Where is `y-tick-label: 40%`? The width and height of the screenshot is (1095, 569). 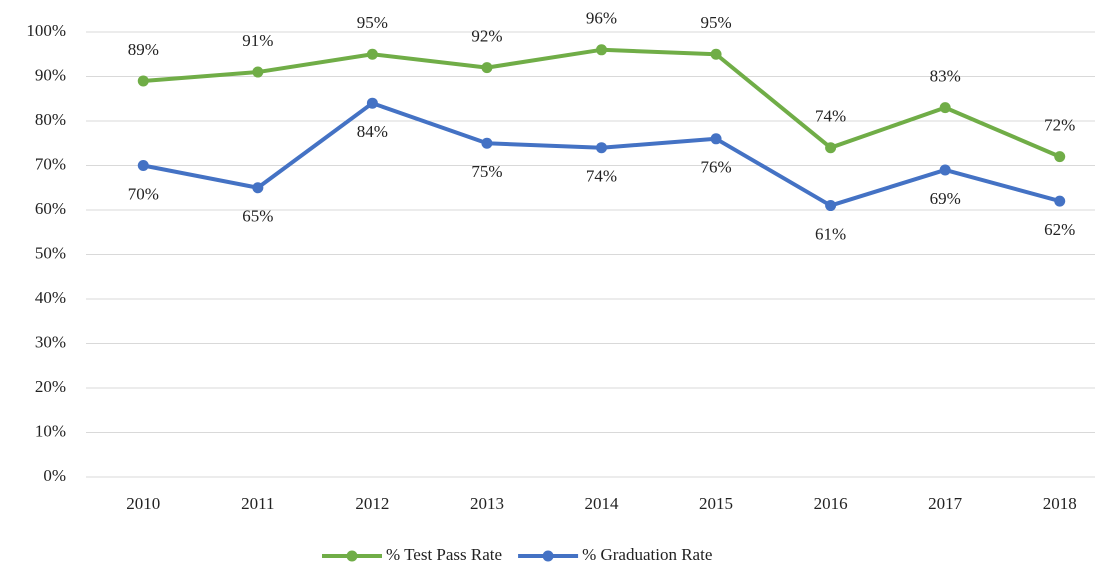 y-tick-label: 40% is located at coordinates (50, 297).